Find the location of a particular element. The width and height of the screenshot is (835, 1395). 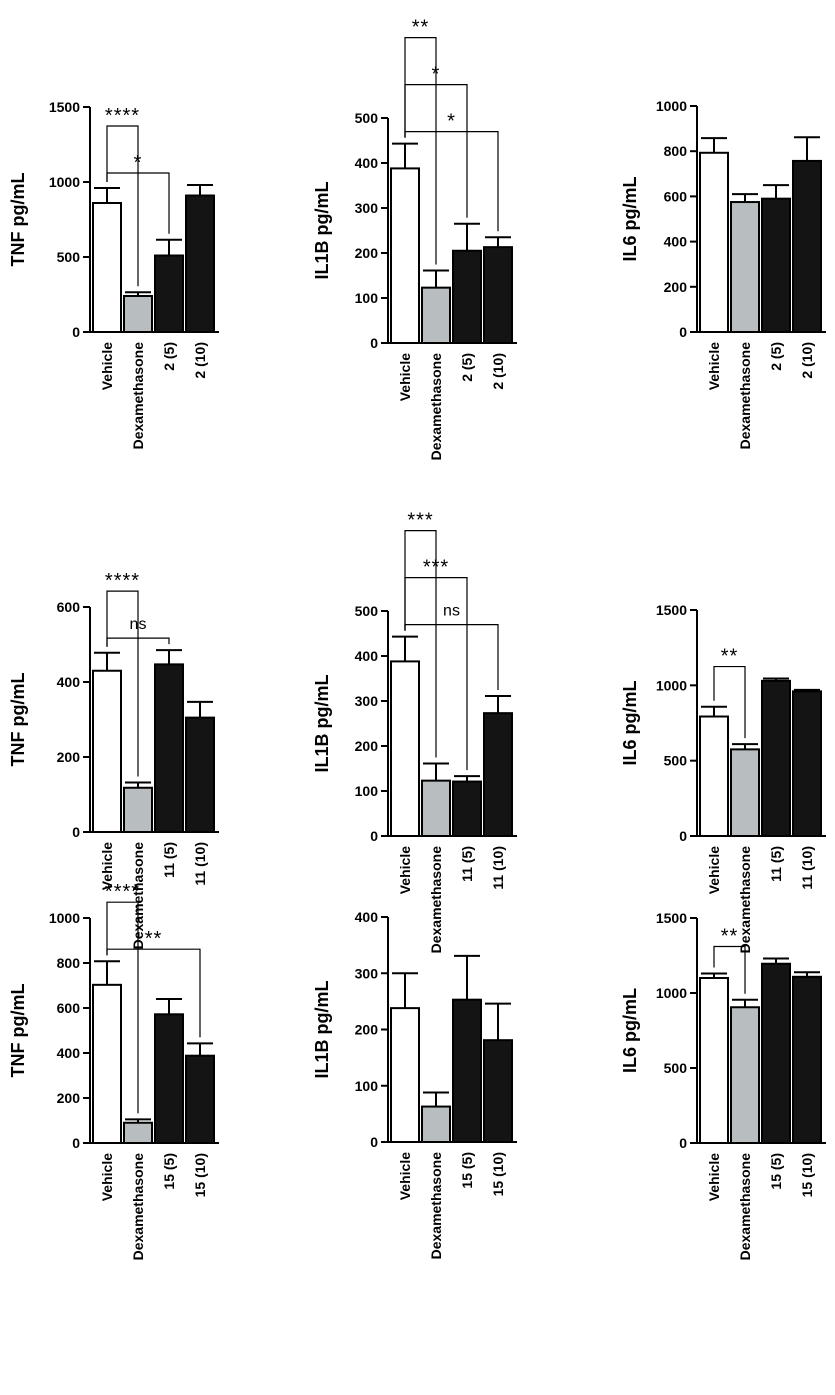

y-tick-label: 800 is located at coordinates (676, 151).